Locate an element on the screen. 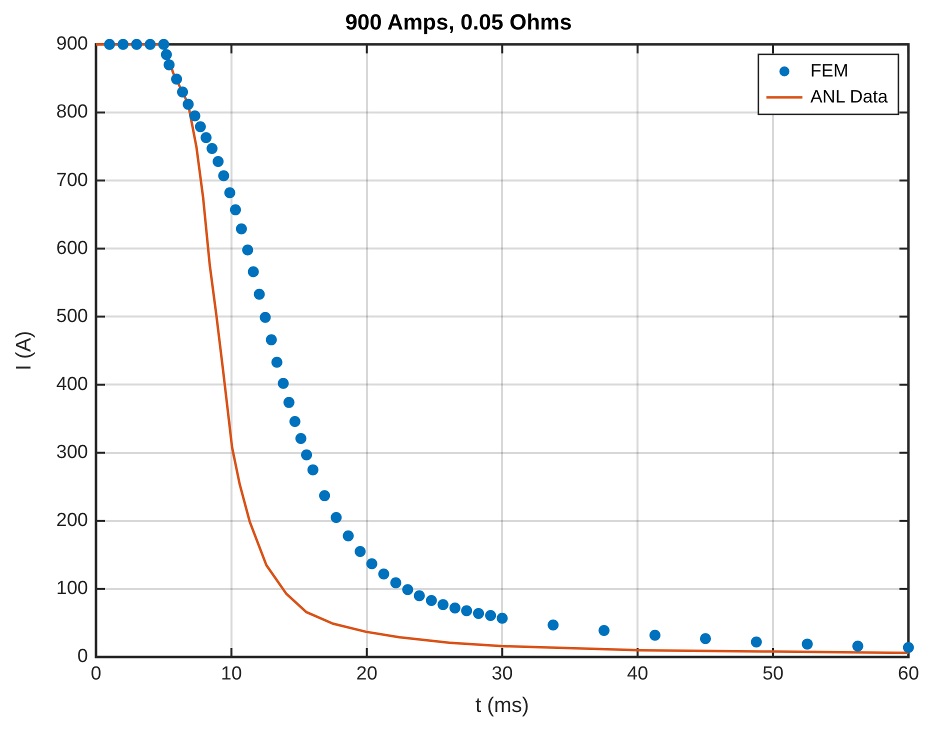  x-tick-label: 30 is located at coordinates (502, 674).